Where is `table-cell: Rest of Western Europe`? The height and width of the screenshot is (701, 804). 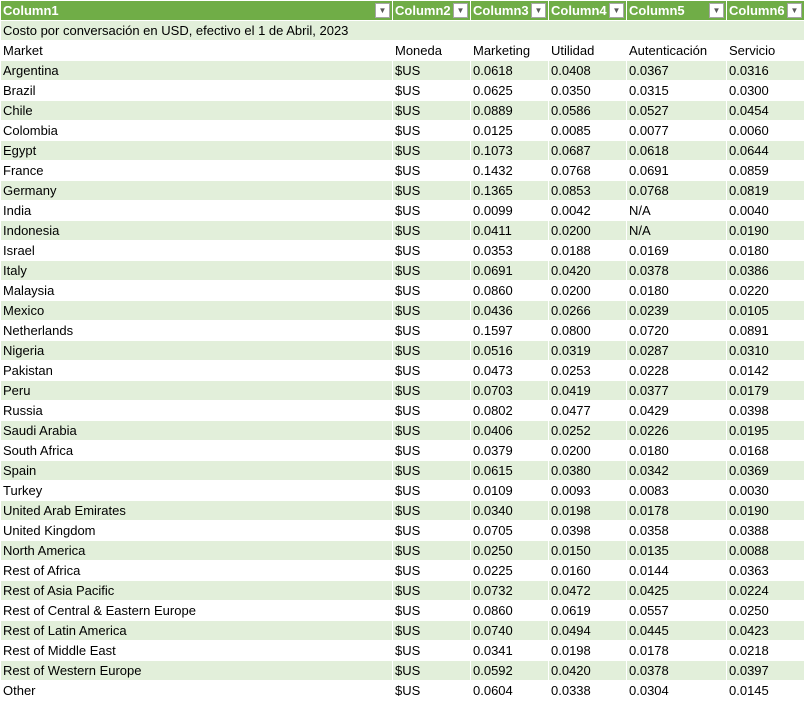 table-cell: Rest of Western Europe is located at coordinates (197, 671).